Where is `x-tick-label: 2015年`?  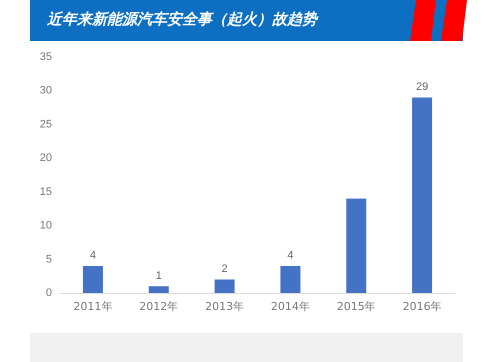
x-tick-label: 2015年 is located at coordinates (356, 306).